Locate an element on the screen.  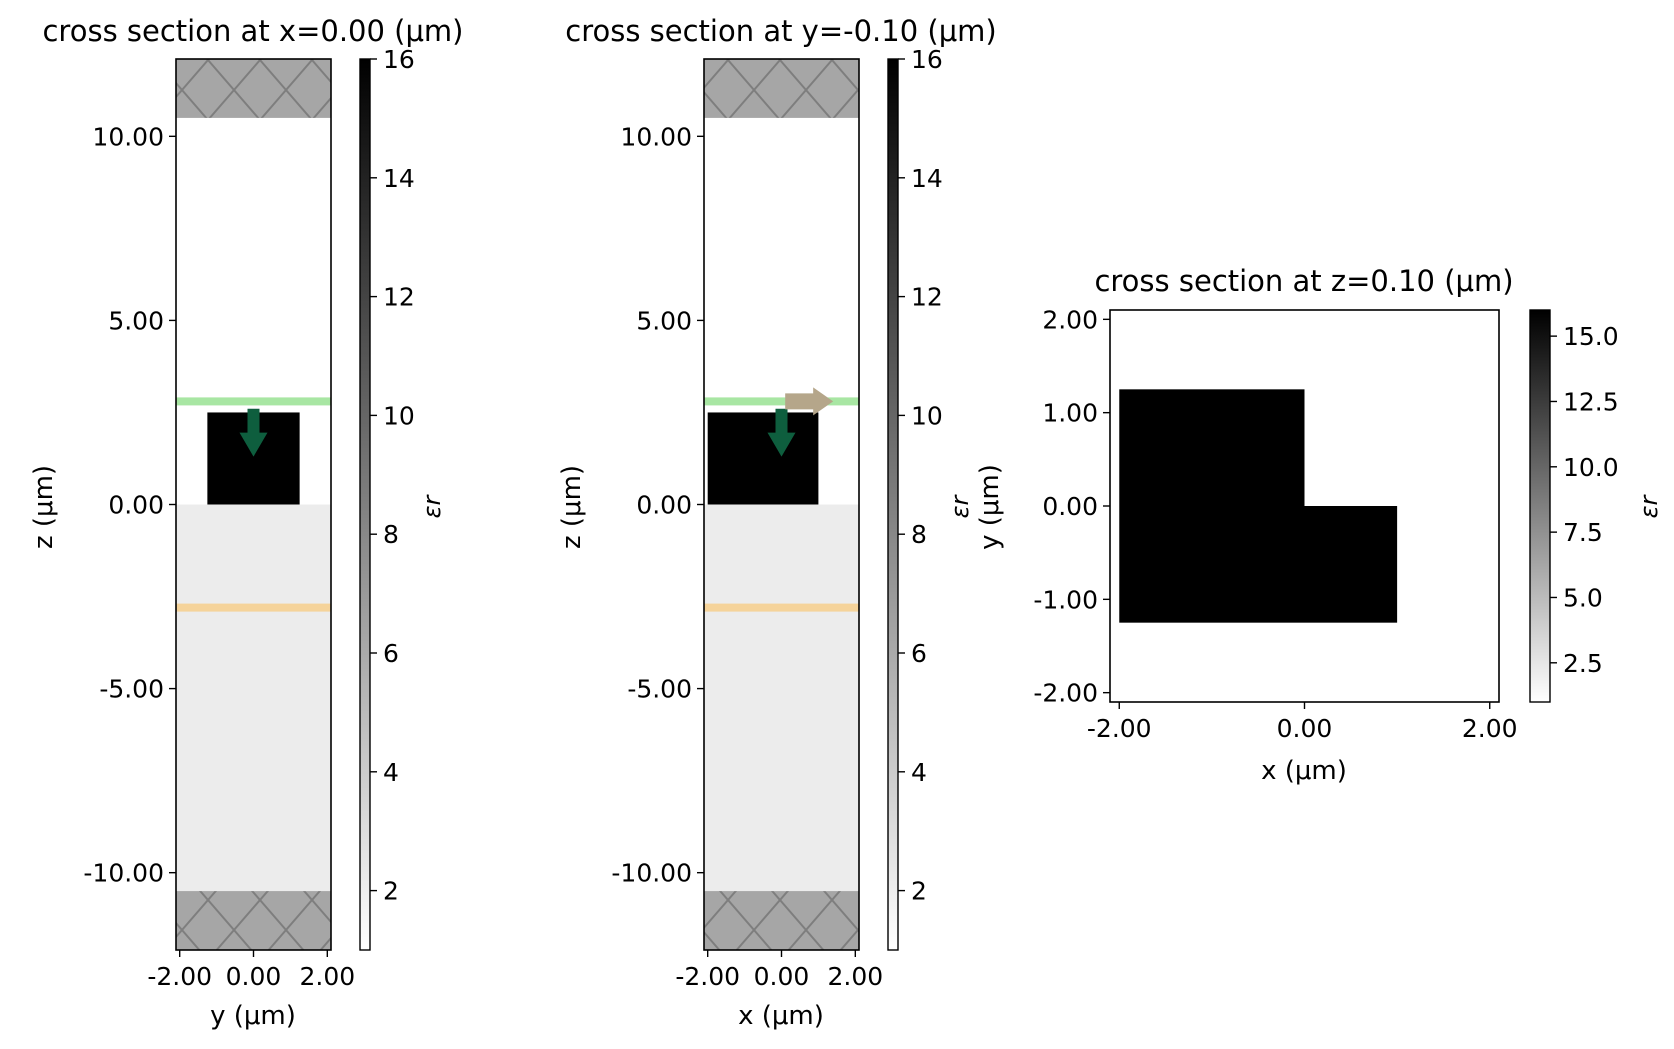
panel-title: cross section at y=-0.10 (μm) is located at coordinates (780, 31).